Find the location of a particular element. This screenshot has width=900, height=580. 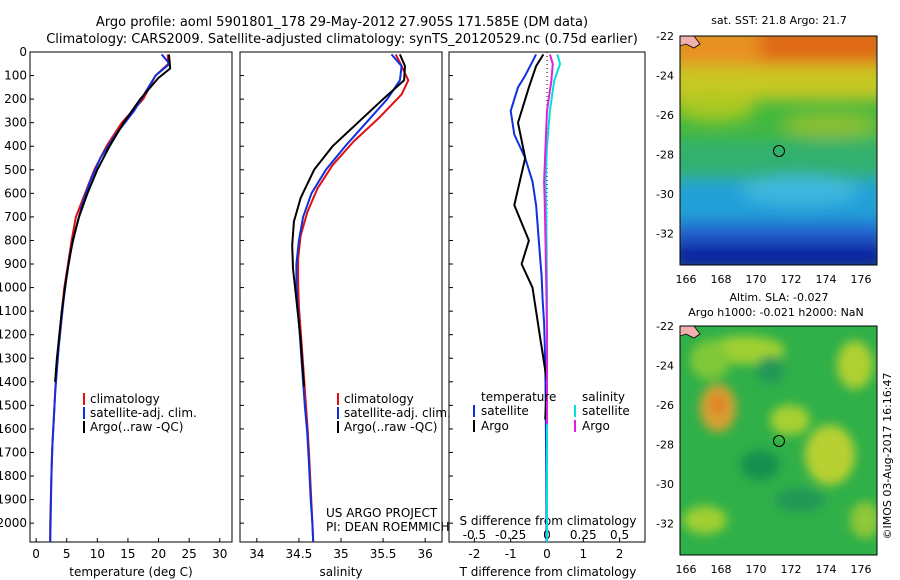

sla-map-title2: Argo h1000: -0.021 h2000: NaN is located at coordinates (776, 312).